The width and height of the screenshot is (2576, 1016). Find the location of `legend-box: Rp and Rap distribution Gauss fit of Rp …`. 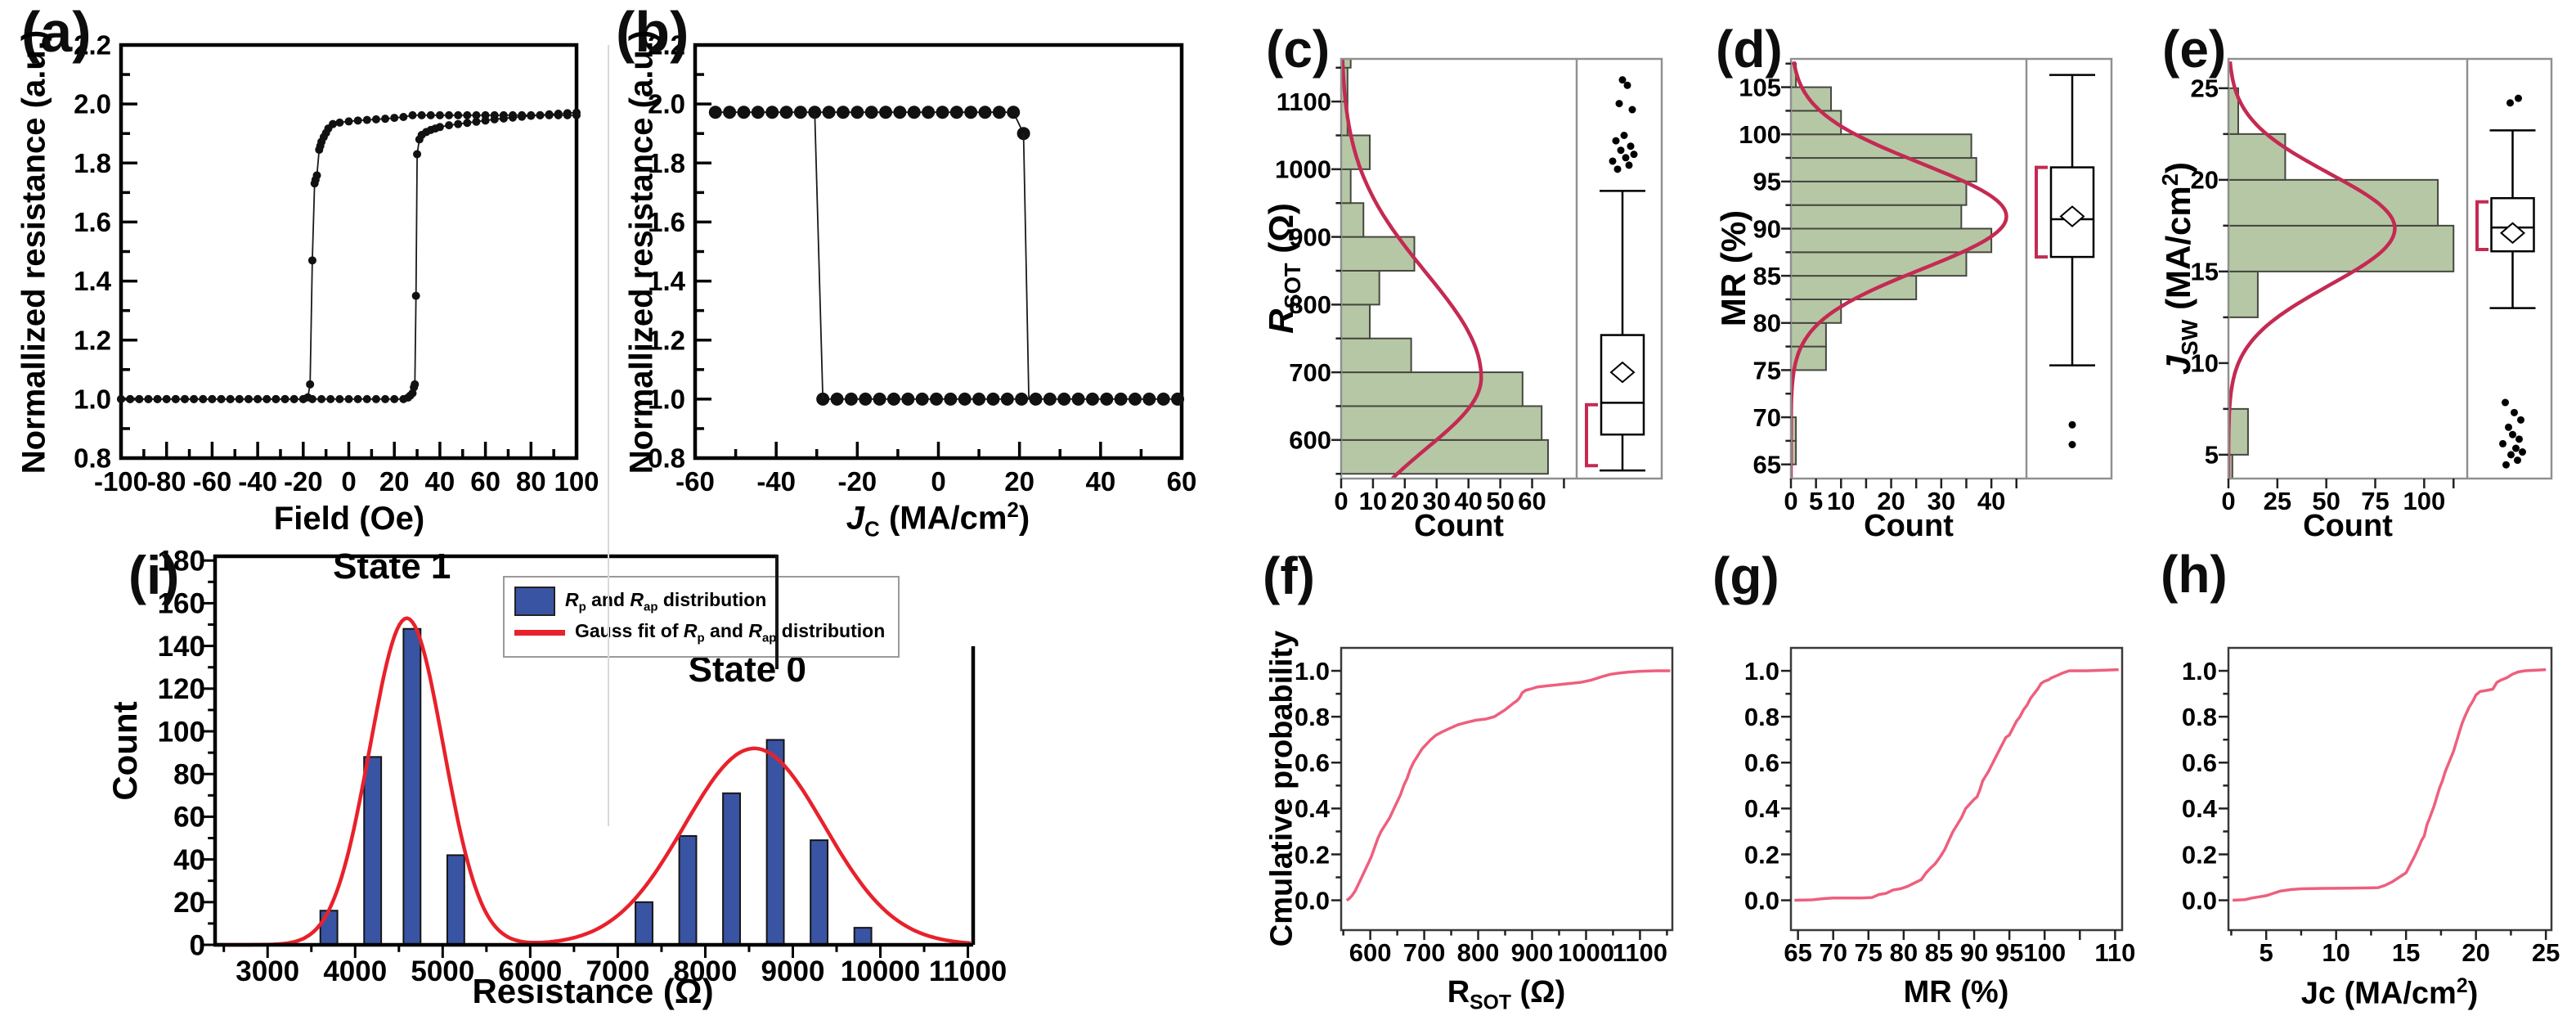

legend-box: Rp and Rap distribution Gauss fit of Rp … is located at coordinates (701, 617).